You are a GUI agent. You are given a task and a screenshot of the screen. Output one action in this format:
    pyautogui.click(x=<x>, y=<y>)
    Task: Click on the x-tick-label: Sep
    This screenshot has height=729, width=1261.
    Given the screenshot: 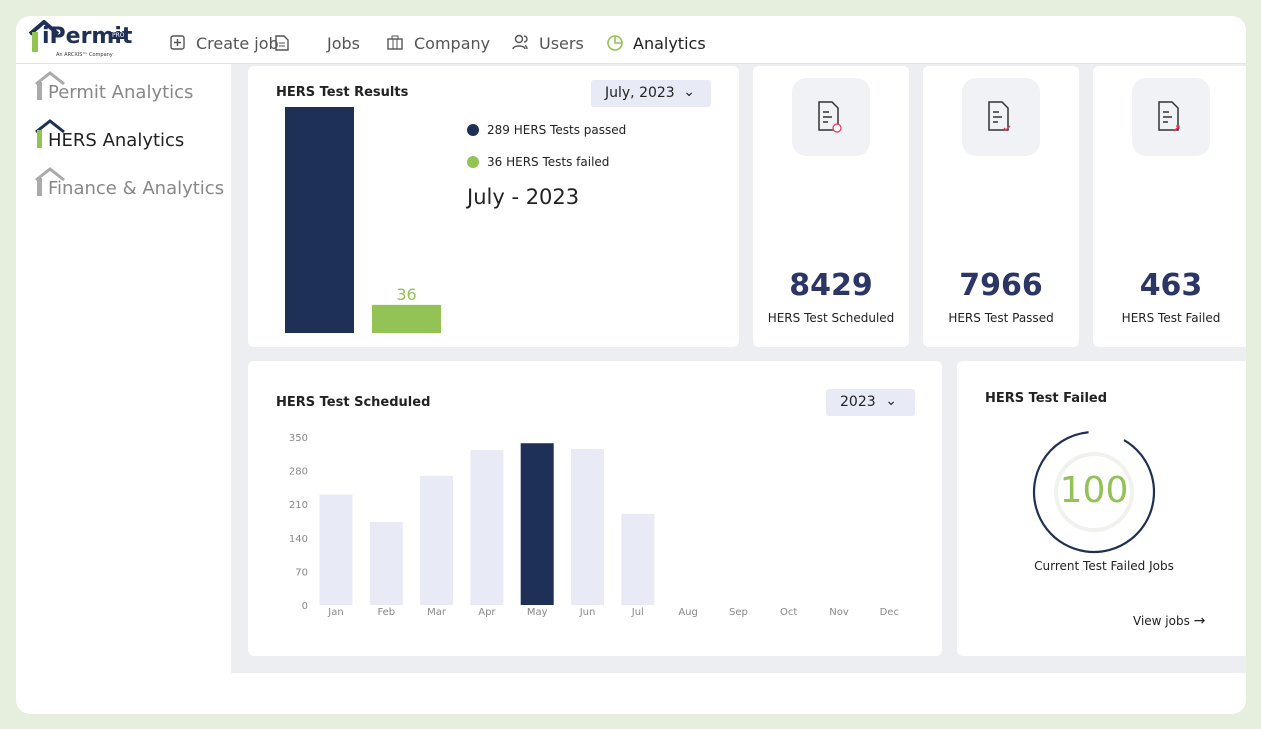 What is the action you would take?
    pyautogui.click(x=738, y=612)
    